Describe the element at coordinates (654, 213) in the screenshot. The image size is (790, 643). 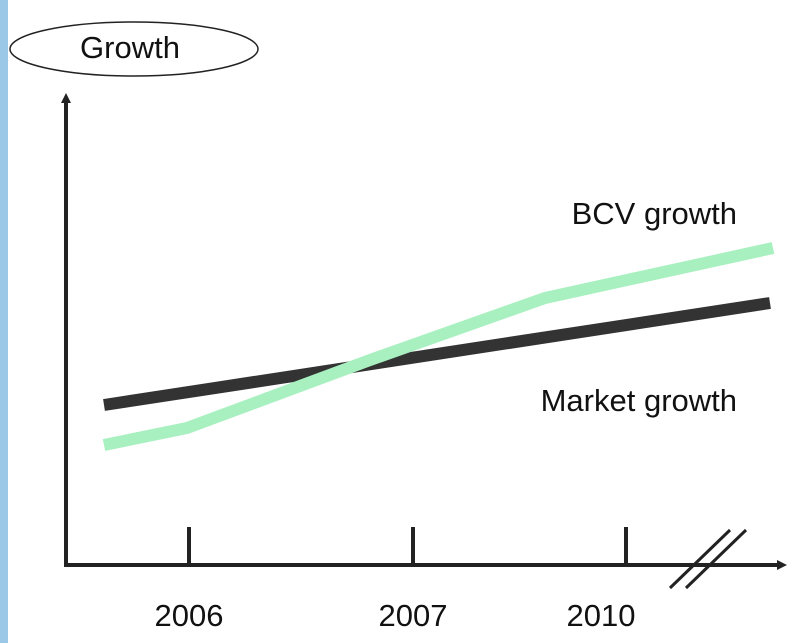
I see `series-label: BCV growth` at that location.